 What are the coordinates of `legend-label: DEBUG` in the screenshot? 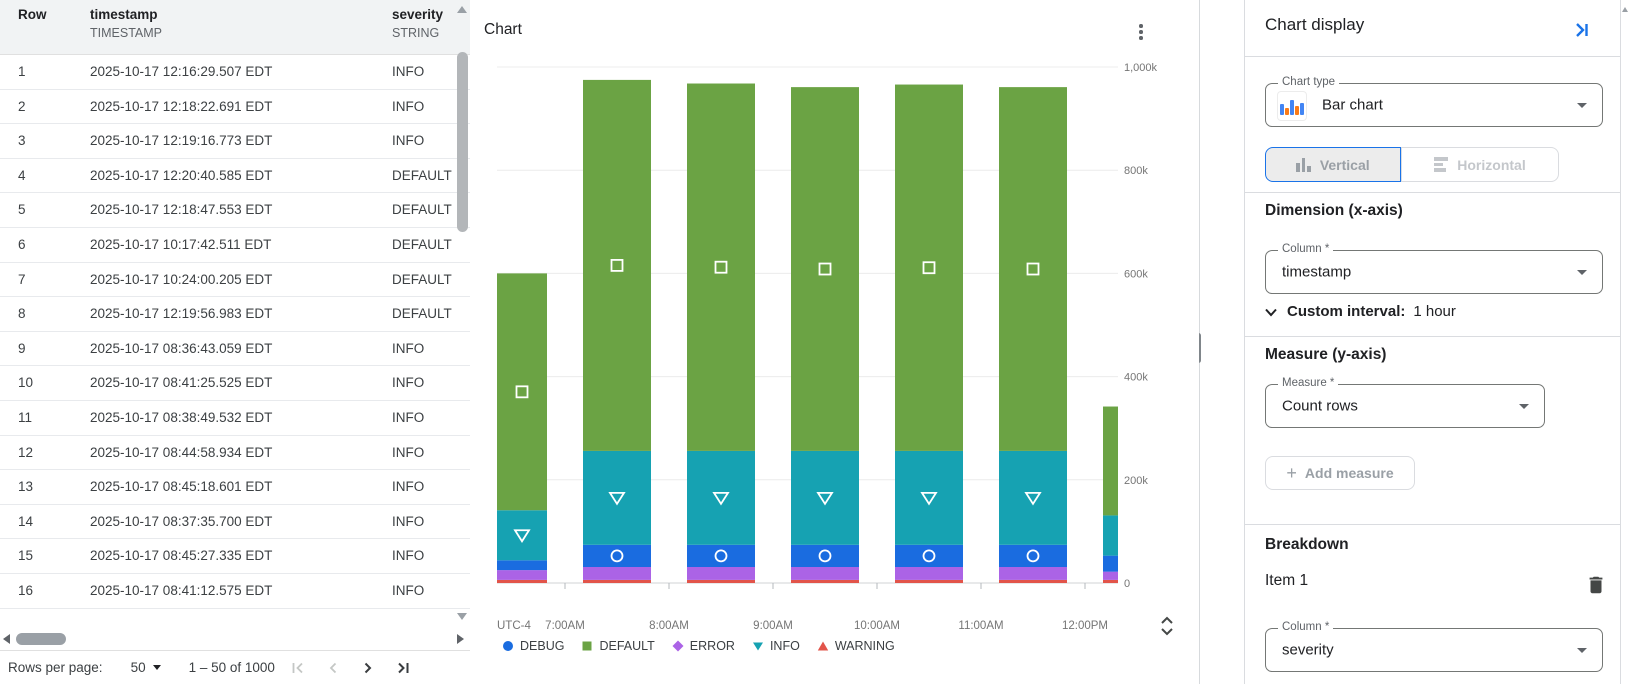 It's located at (542, 646).